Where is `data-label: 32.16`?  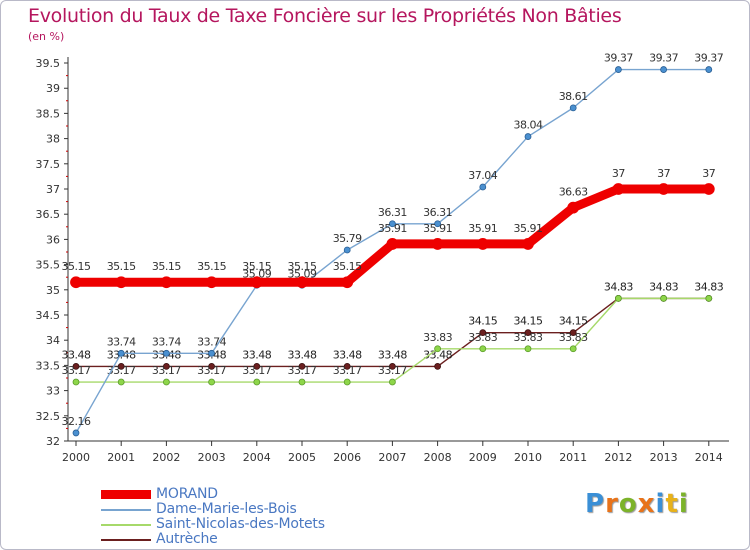
data-label: 32.16 is located at coordinates (76, 421).